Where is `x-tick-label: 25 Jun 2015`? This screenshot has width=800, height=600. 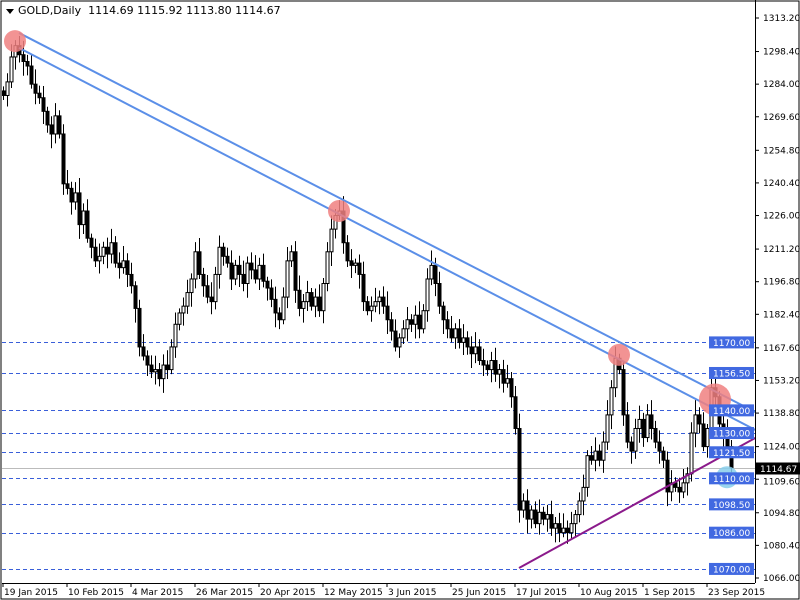
x-tick-label: 25 Jun 2015 is located at coordinates (479, 593).